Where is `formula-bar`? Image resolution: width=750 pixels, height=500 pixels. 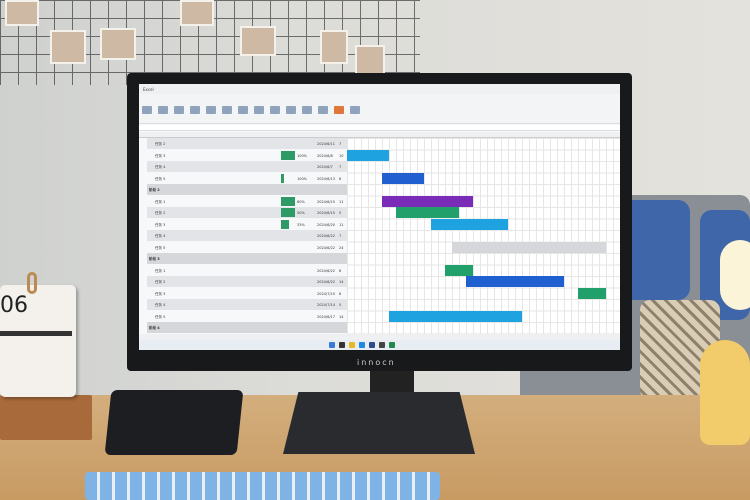
formula-bar is located at coordinates (379, 128).